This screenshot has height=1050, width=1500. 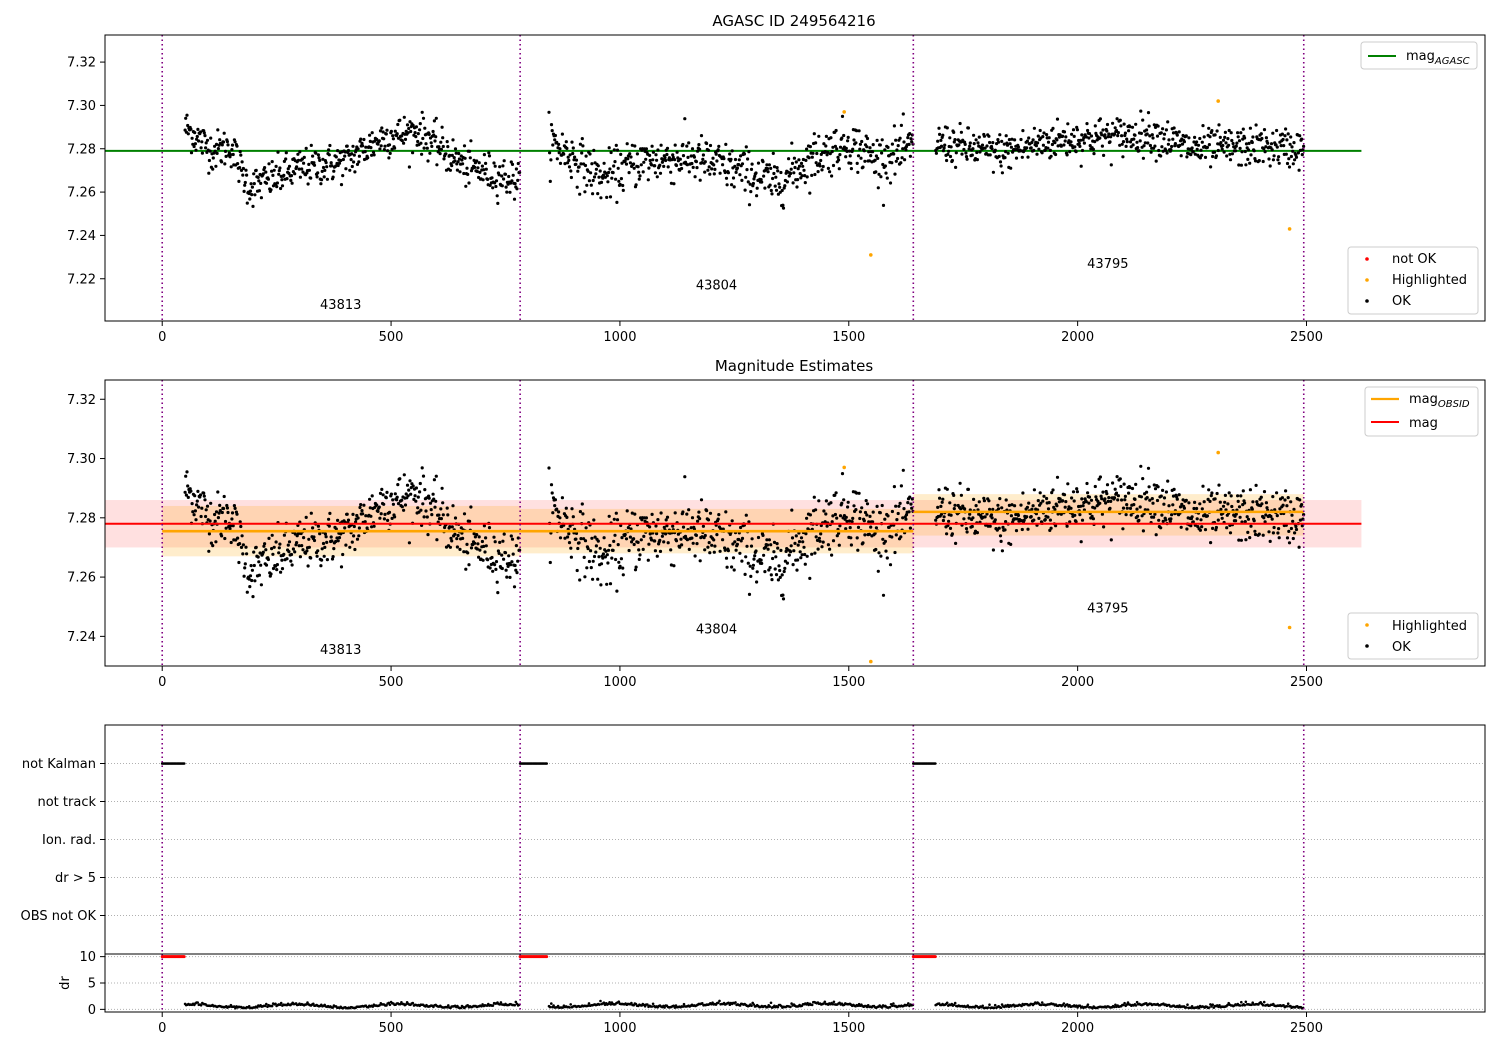 What do you see at coordinates (81, 400) in the screenshot?
I see `y-tick-label: 7.32` at bounding box center [81, 400].